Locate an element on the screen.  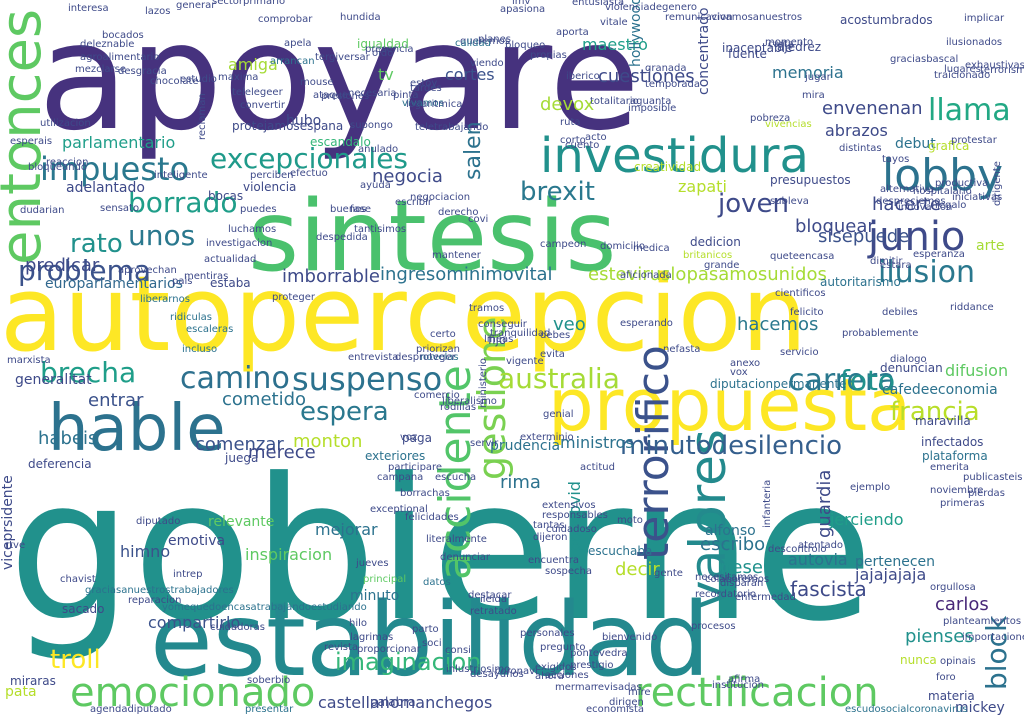
cloud-word-mira: mira is located at coordinates (813, 95).